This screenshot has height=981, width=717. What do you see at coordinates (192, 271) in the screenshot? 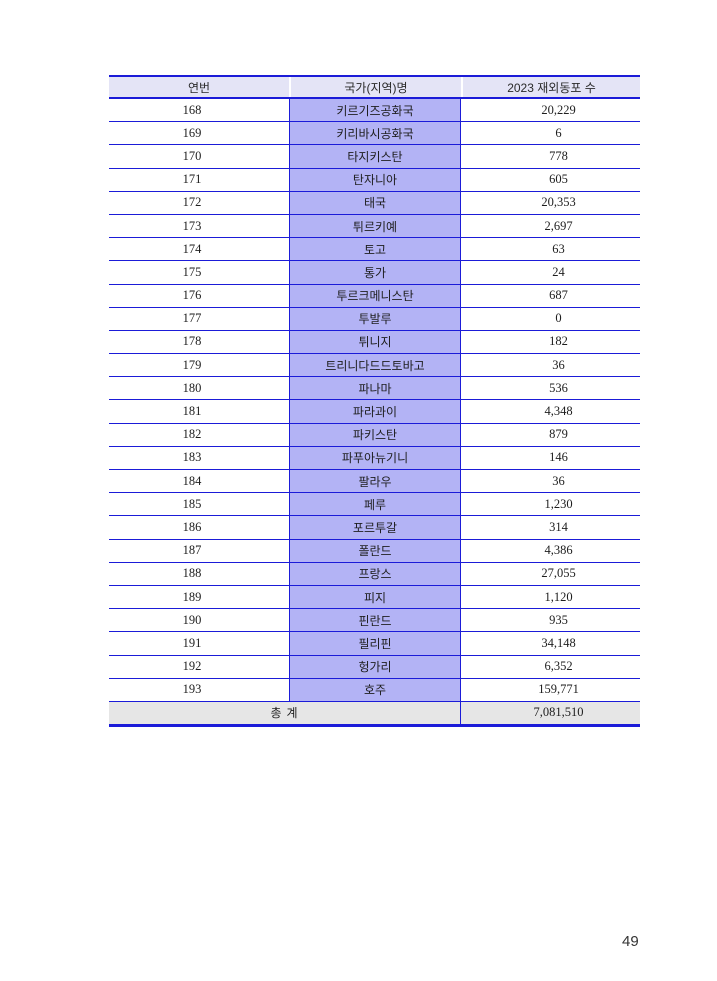
I see `row-serial-number: 175` at bounding box center [192, 271].